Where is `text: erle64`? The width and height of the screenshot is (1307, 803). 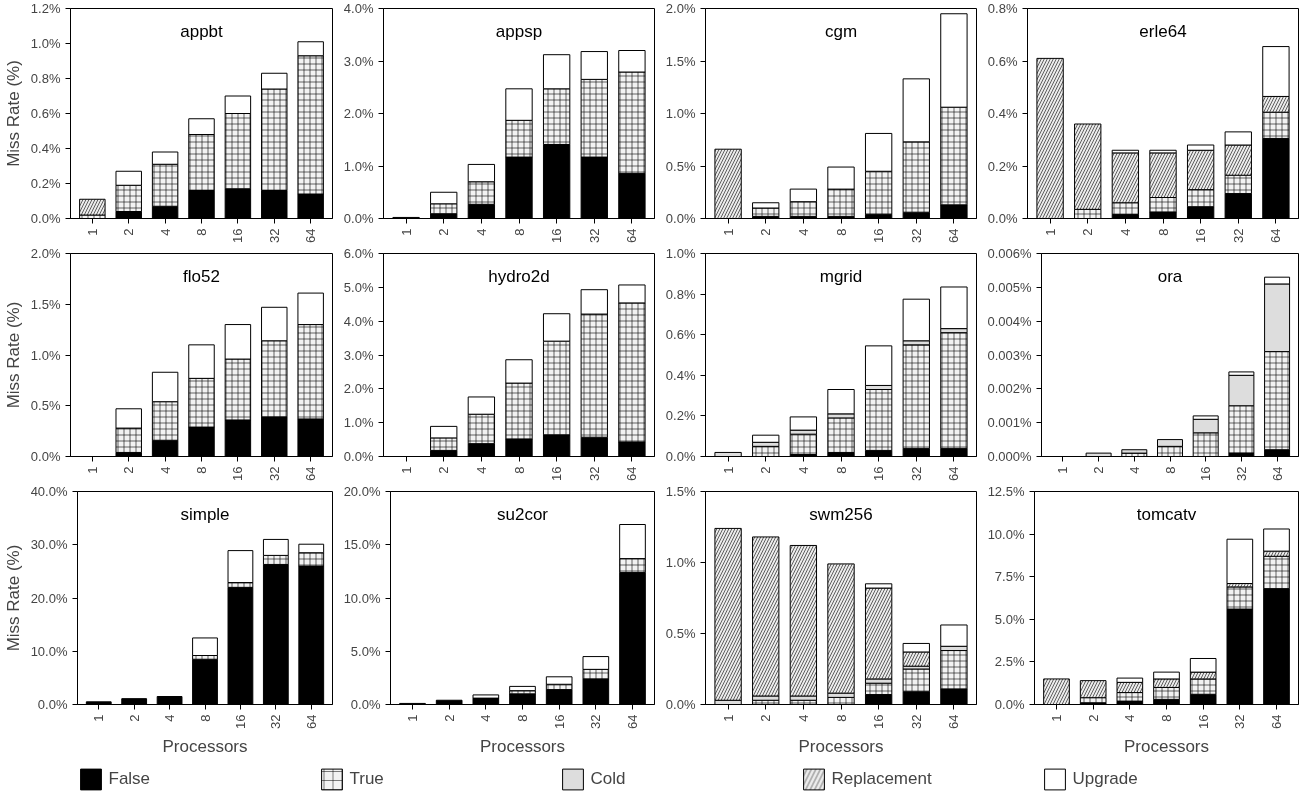
text: erle64 is located at coordinates (1163, 31).